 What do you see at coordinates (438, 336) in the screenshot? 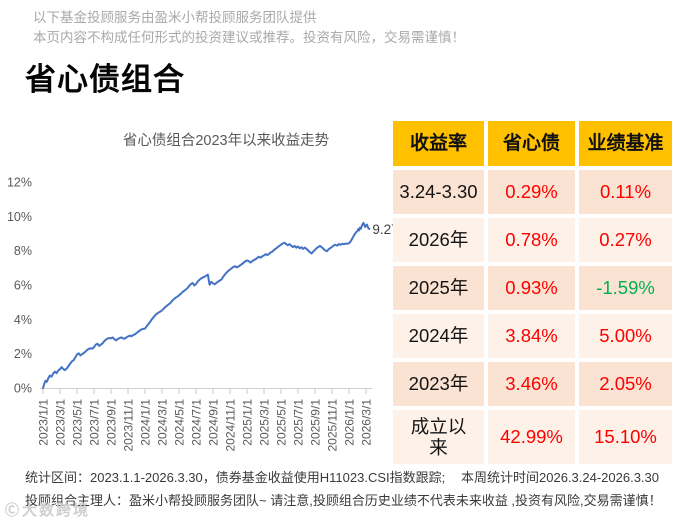
I see `row-period-label: 2024年` at bounding box center [438, 336].